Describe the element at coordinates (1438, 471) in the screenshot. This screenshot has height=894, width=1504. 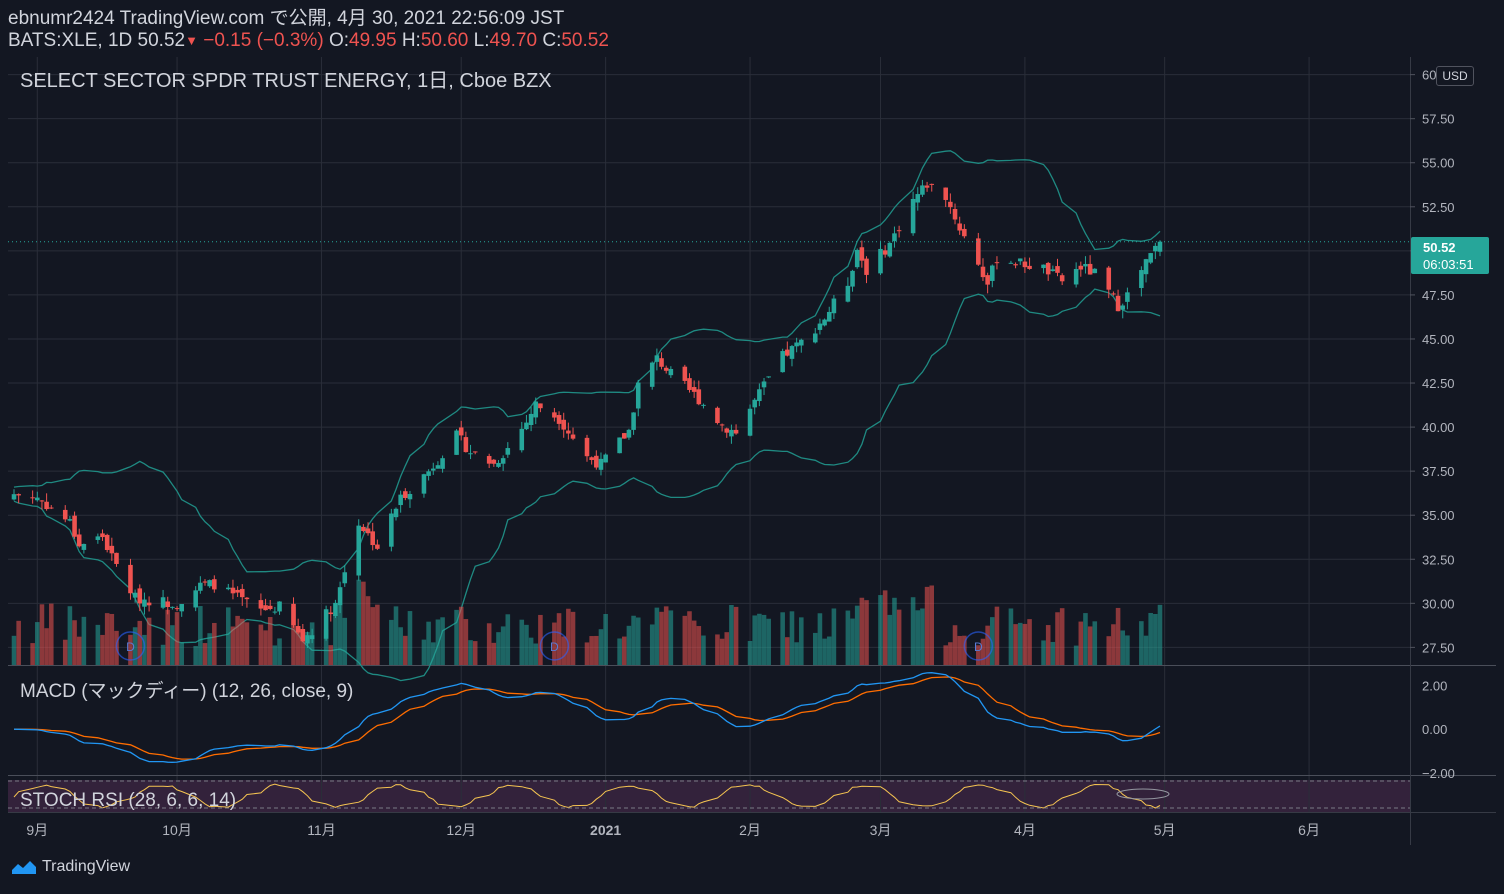
I see `price-tick-label: 37.50` at that location.